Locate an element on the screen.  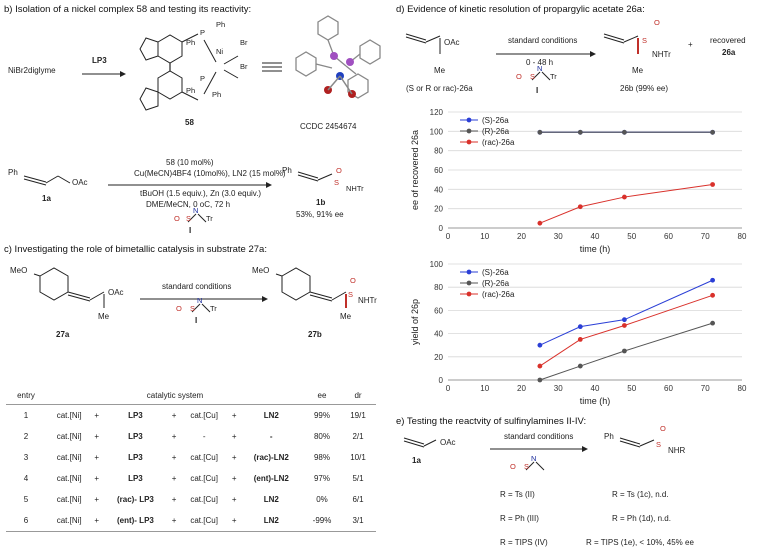
table-cell: 10/1 is located at coordinates (358, 457).